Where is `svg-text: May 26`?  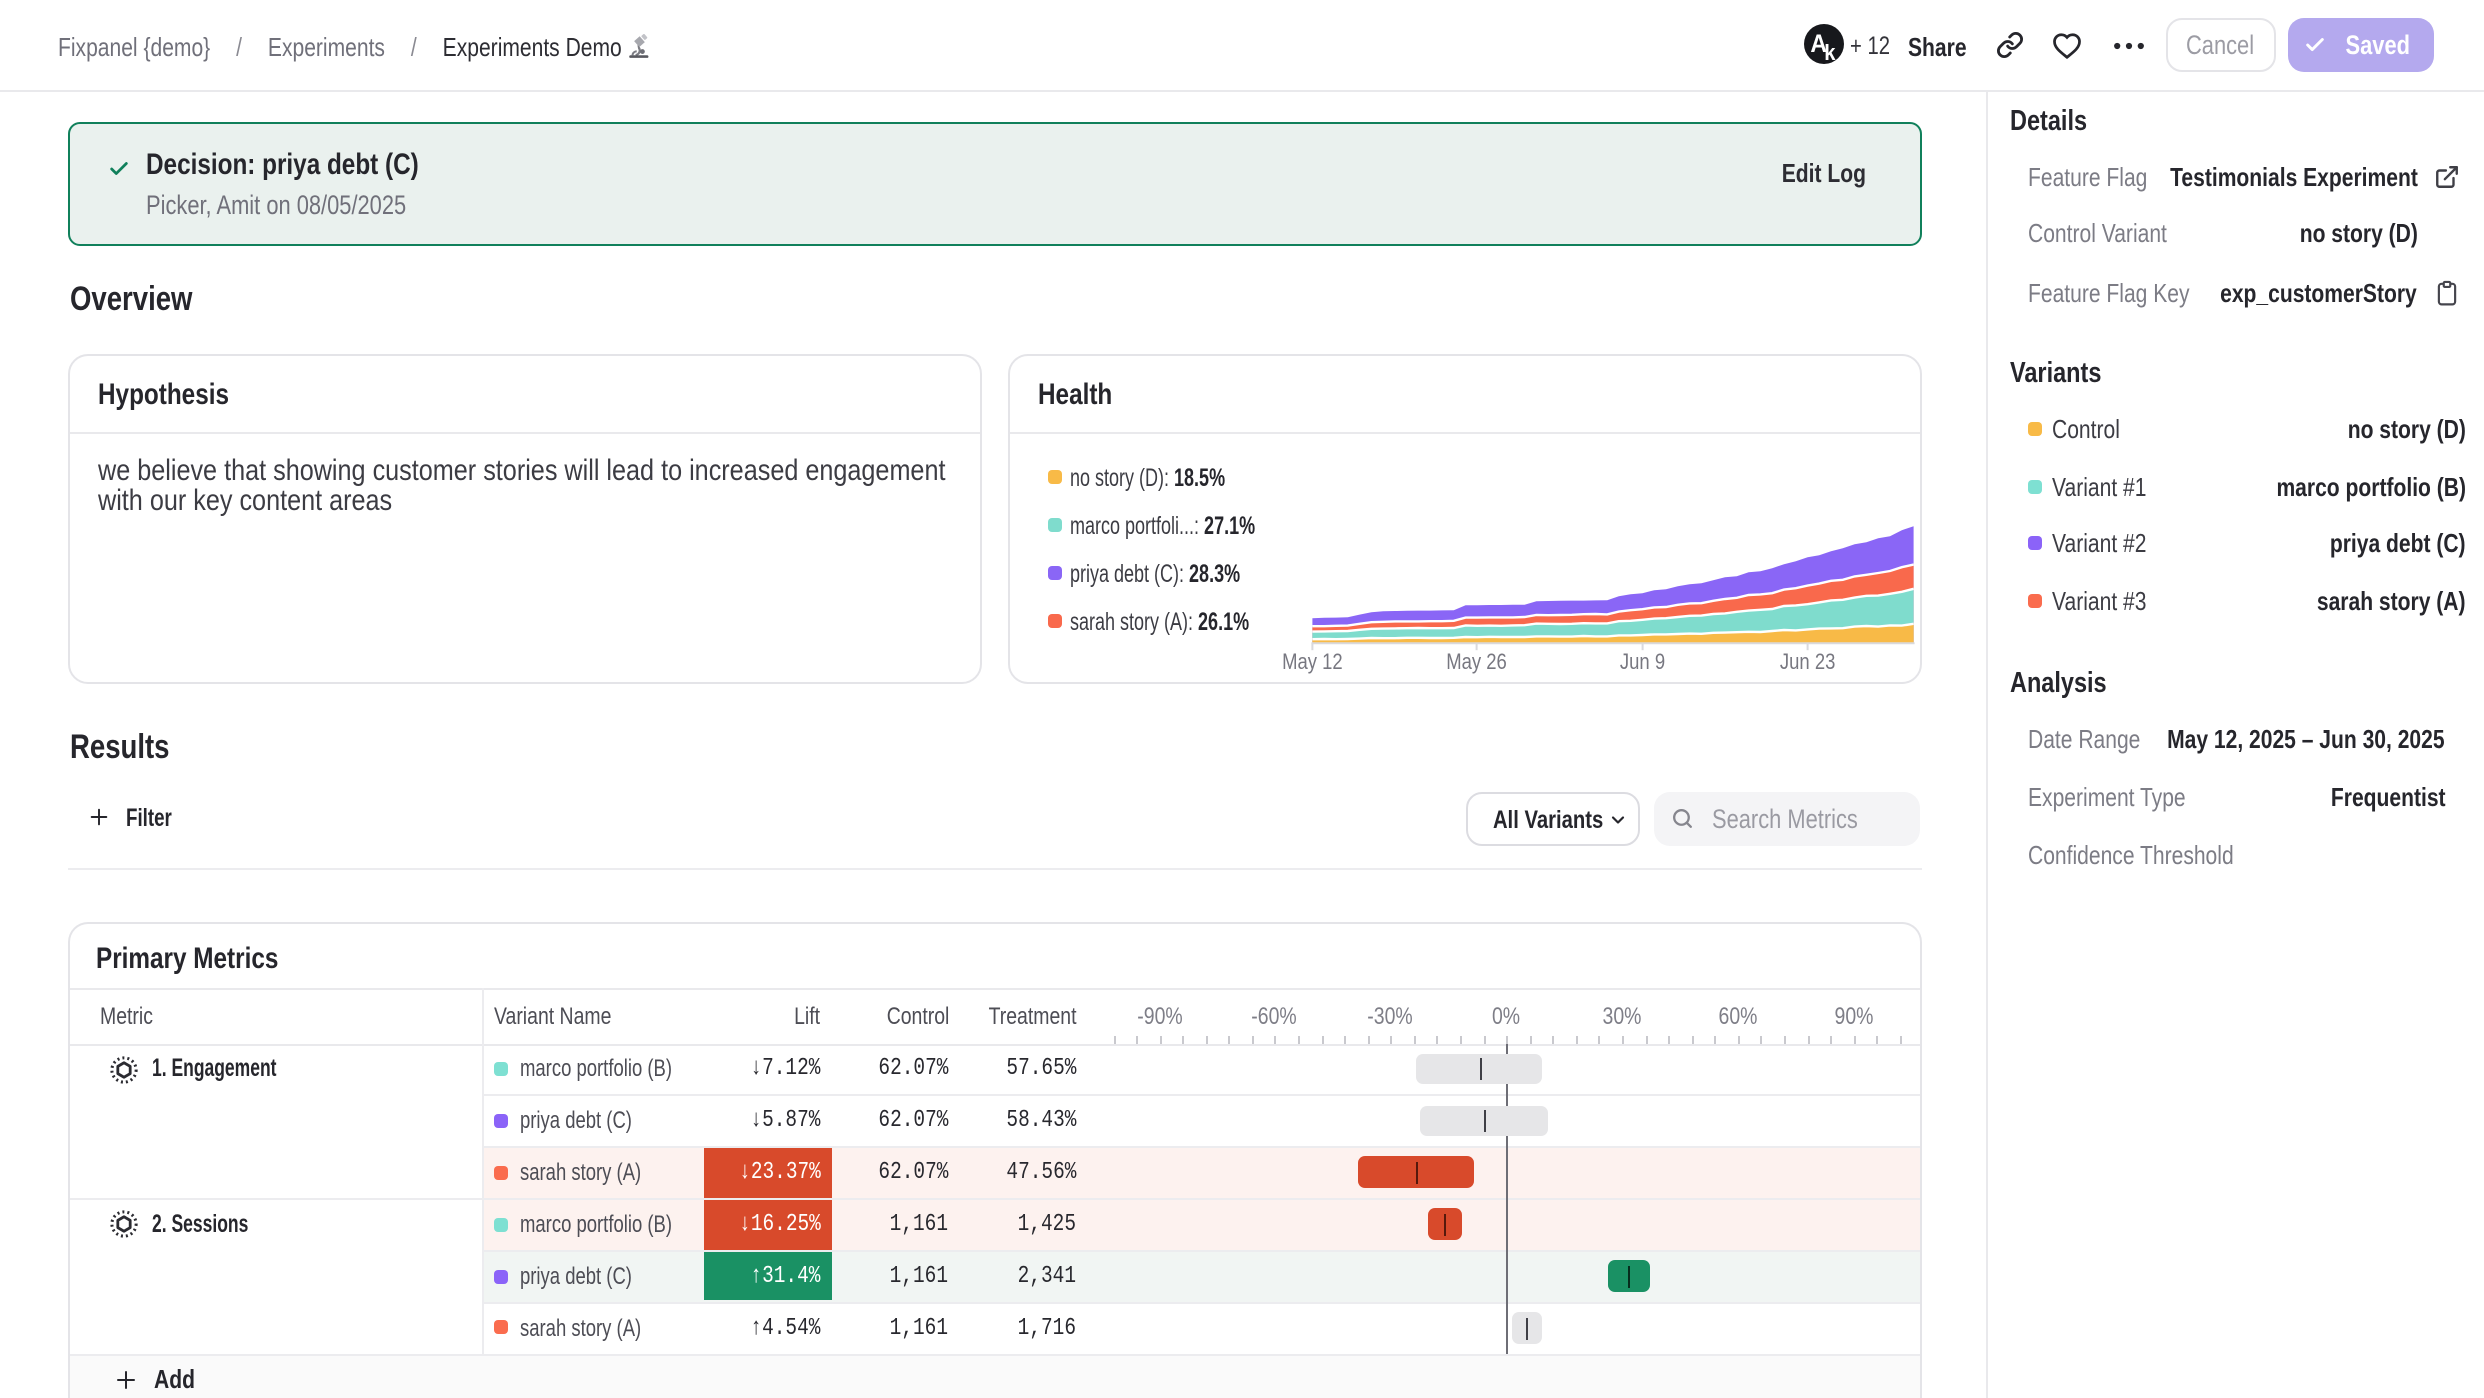
svg-text: May 26 is located at coordinates (1477, 663).